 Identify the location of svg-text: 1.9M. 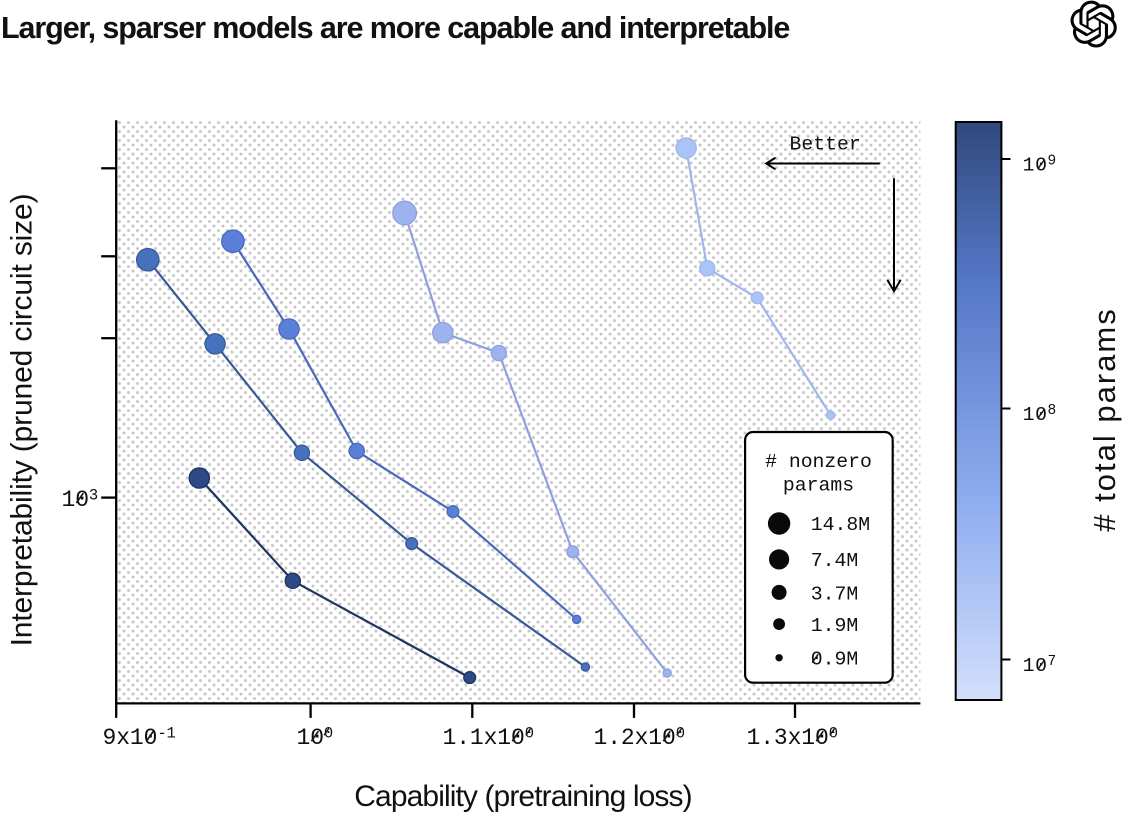
(834, 626).